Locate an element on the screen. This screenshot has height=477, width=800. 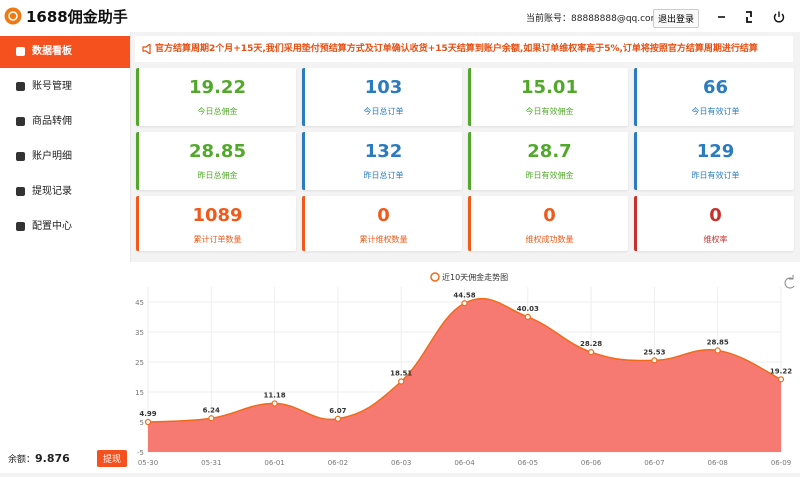
x-tick-label: 06-06 is located at coordinates (591, 463).